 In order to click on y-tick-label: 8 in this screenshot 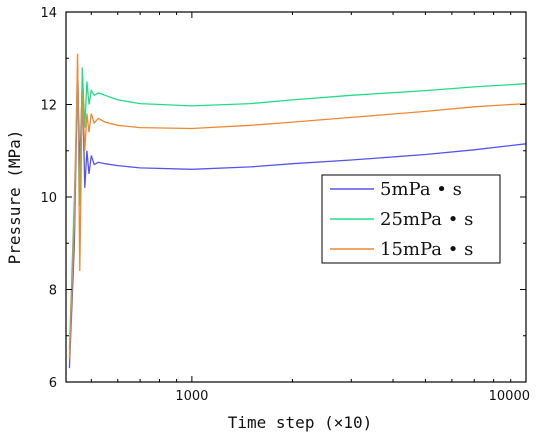, I will do `click(53, 291)`.